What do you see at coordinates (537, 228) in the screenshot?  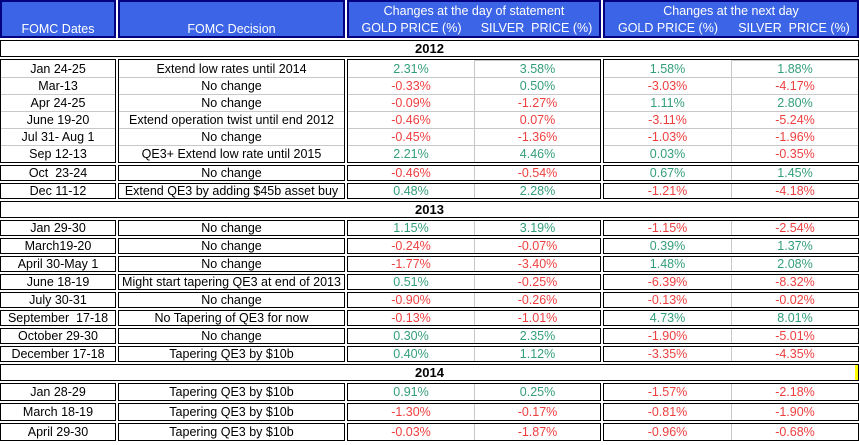 I see `silver-statement-value-cell: 3.19%` at bounding box center [537, 228].